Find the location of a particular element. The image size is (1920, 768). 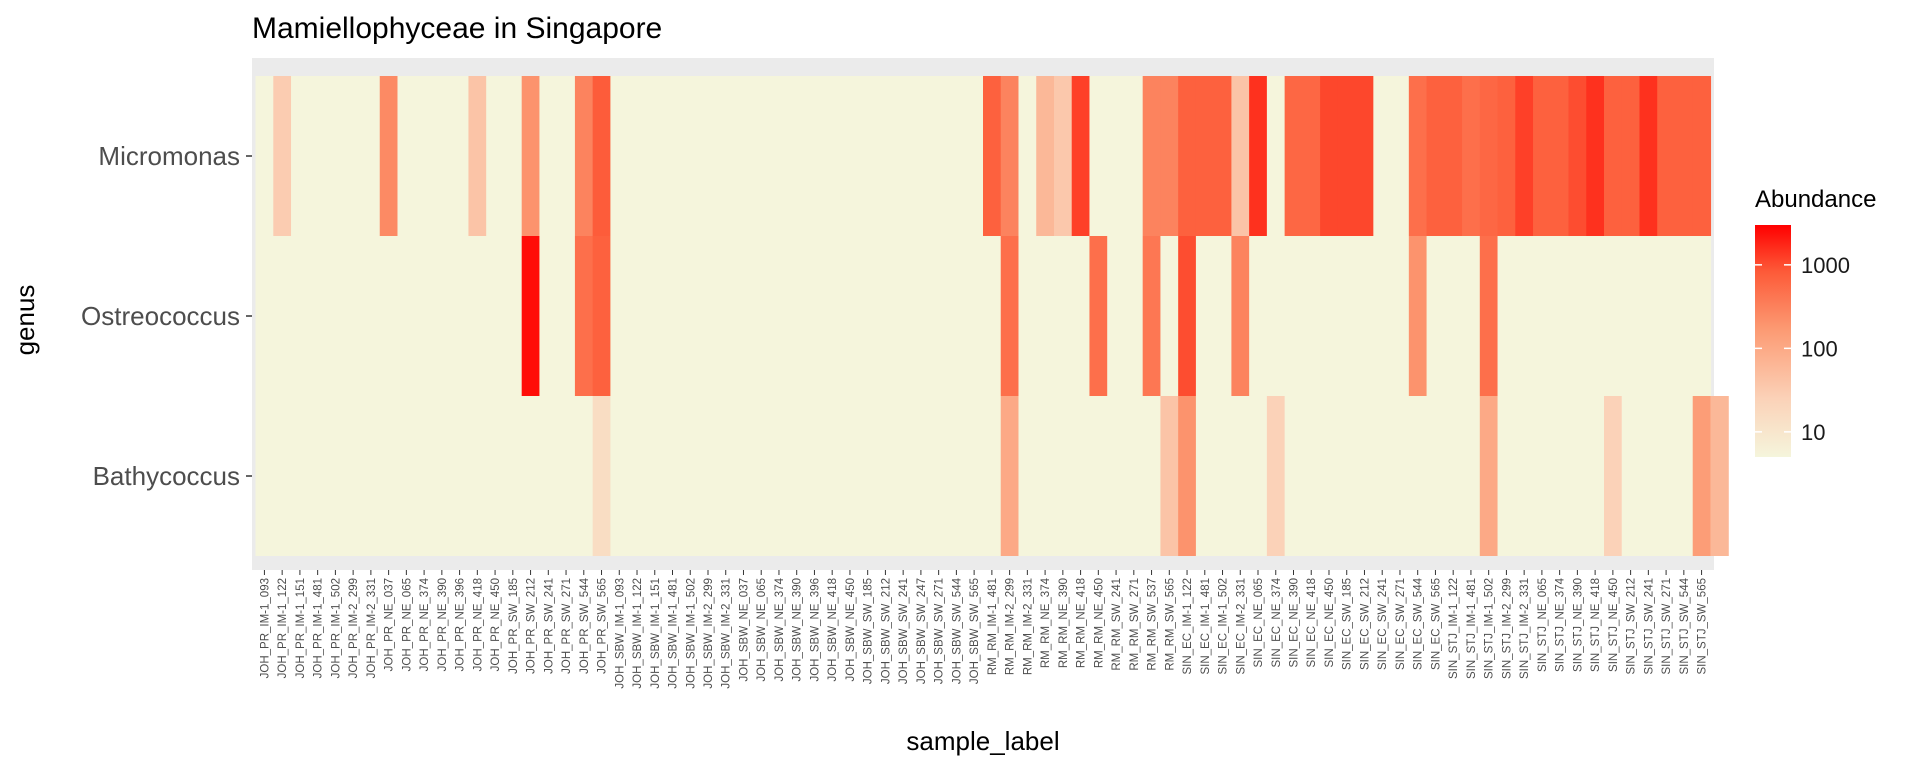

x-tick-label: RM_RM_NE_374 is located at coordinates (1046, 622).